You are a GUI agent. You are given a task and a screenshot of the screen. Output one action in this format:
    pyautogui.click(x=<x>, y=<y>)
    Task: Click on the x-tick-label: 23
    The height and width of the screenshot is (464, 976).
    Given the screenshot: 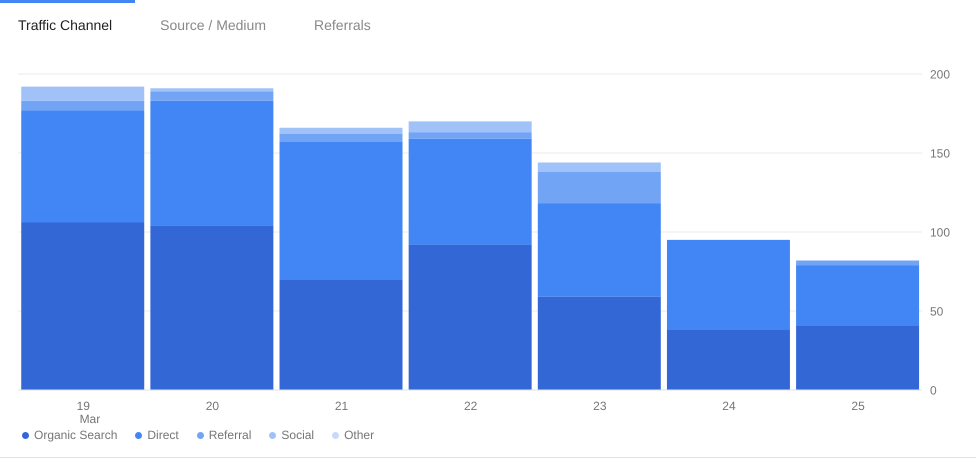 What is the action you would take?
    pyautogui.click(x=600, y=406)
    